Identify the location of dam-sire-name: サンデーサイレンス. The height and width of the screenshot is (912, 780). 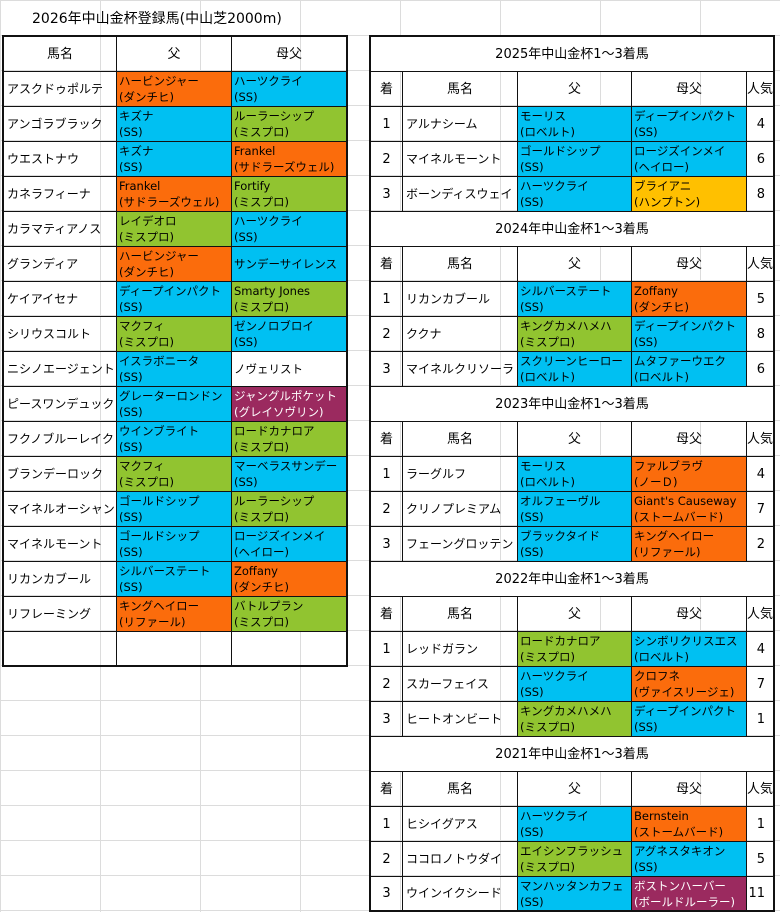
(286, 264).